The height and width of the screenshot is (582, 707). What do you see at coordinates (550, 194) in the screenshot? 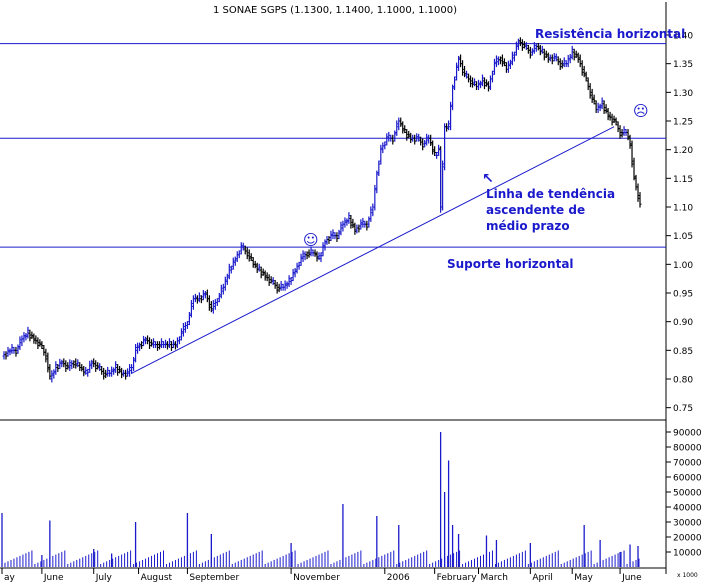
I see `trend-label-line1: Linha de tendência` at bounding box center [550, 194].